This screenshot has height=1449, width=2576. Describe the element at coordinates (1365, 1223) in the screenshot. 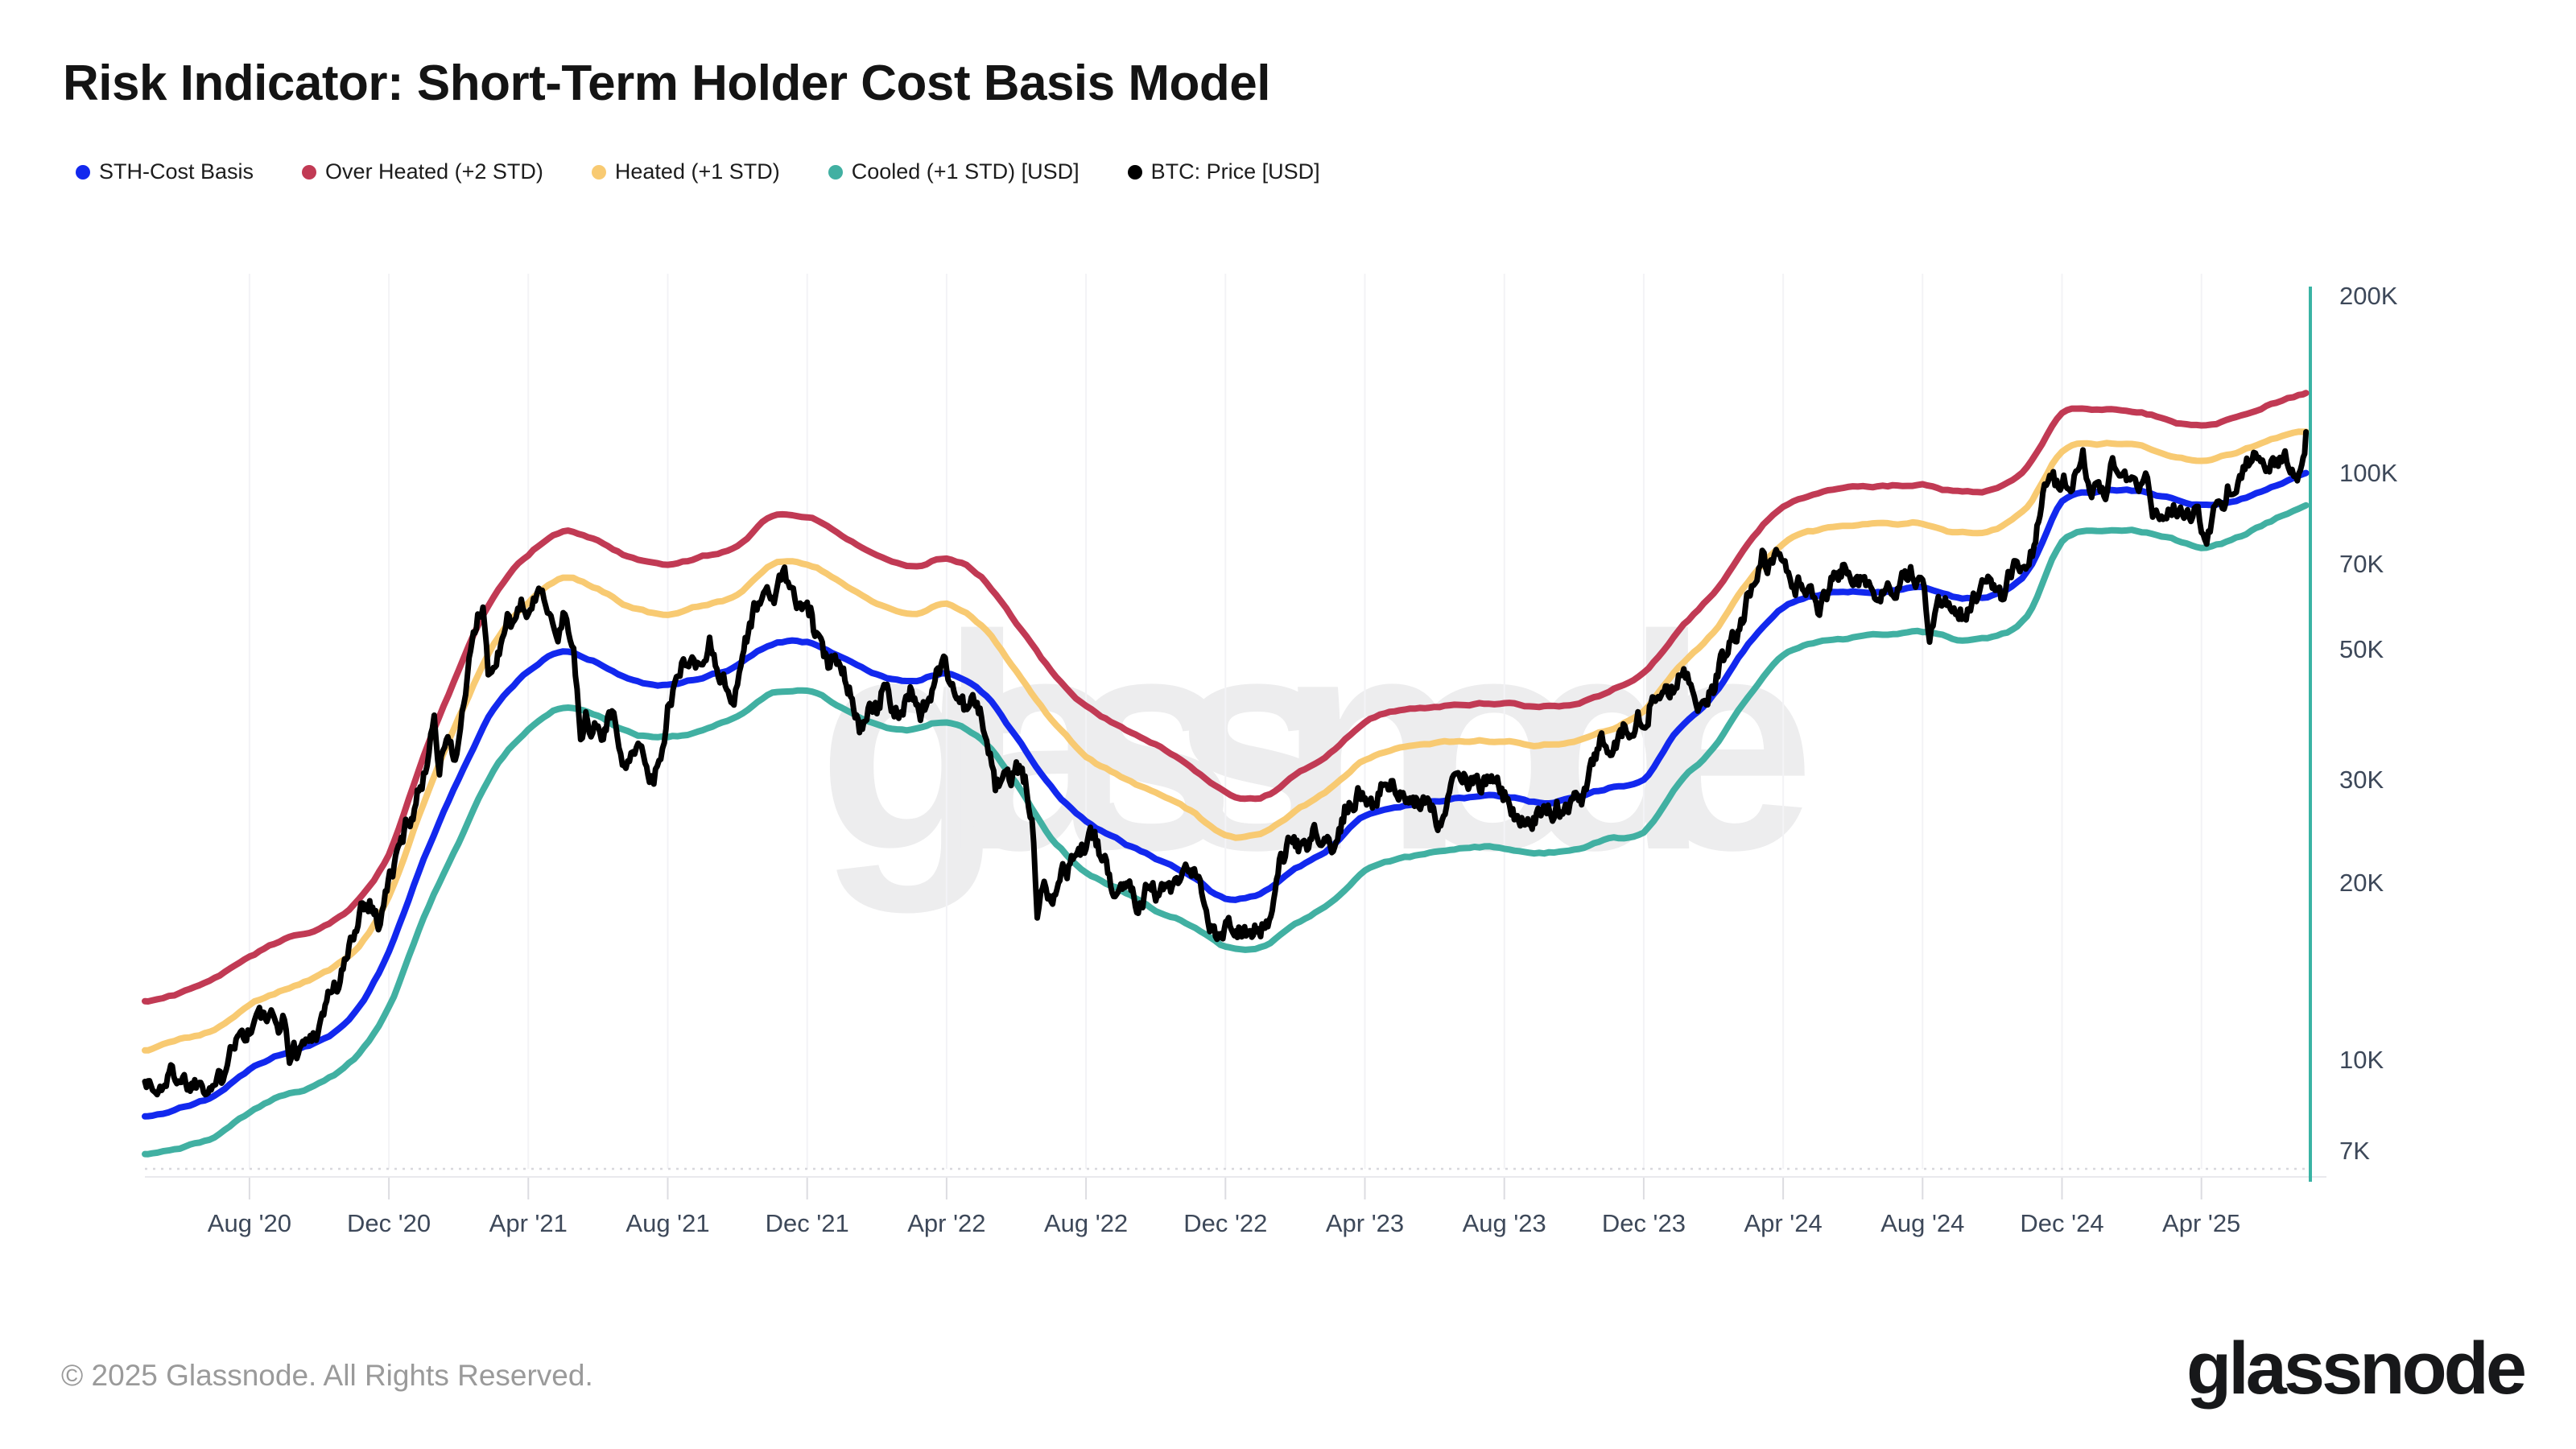

I see `x-tick-label: Apr '23` at that location.